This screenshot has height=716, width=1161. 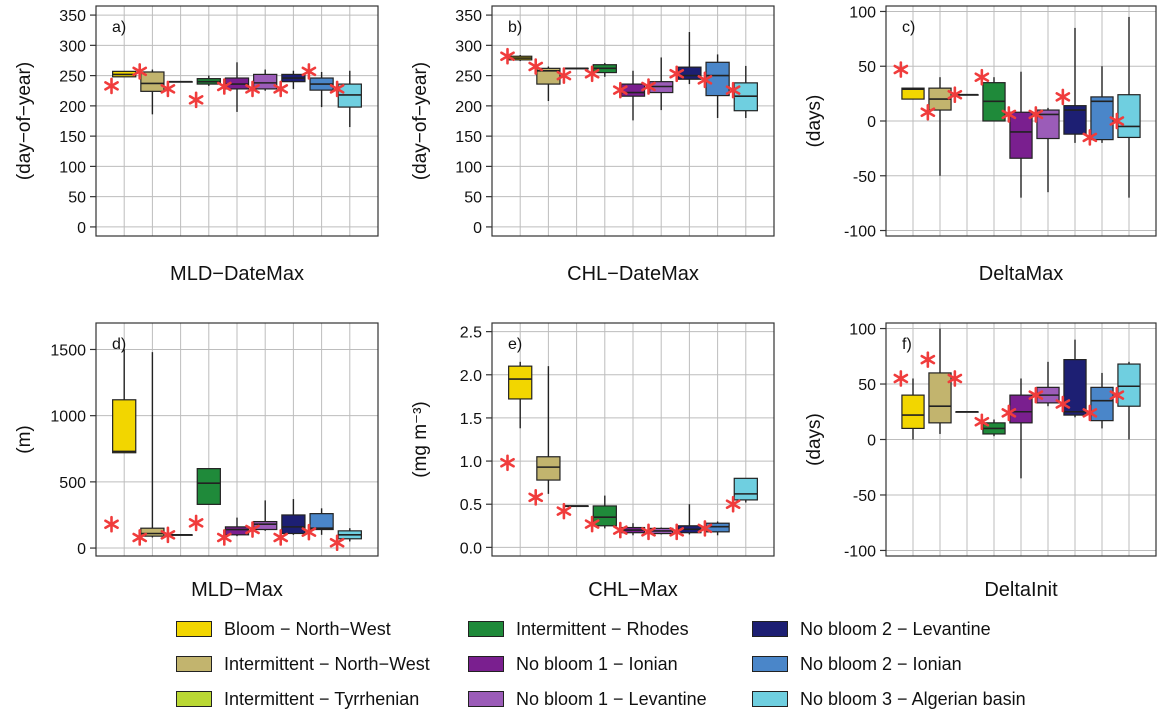 What do you see at coordinates (597, 663) in the screenshot?
I see `legend-label: No bloom 1 − Ionian` at bounding box center [597, 663].